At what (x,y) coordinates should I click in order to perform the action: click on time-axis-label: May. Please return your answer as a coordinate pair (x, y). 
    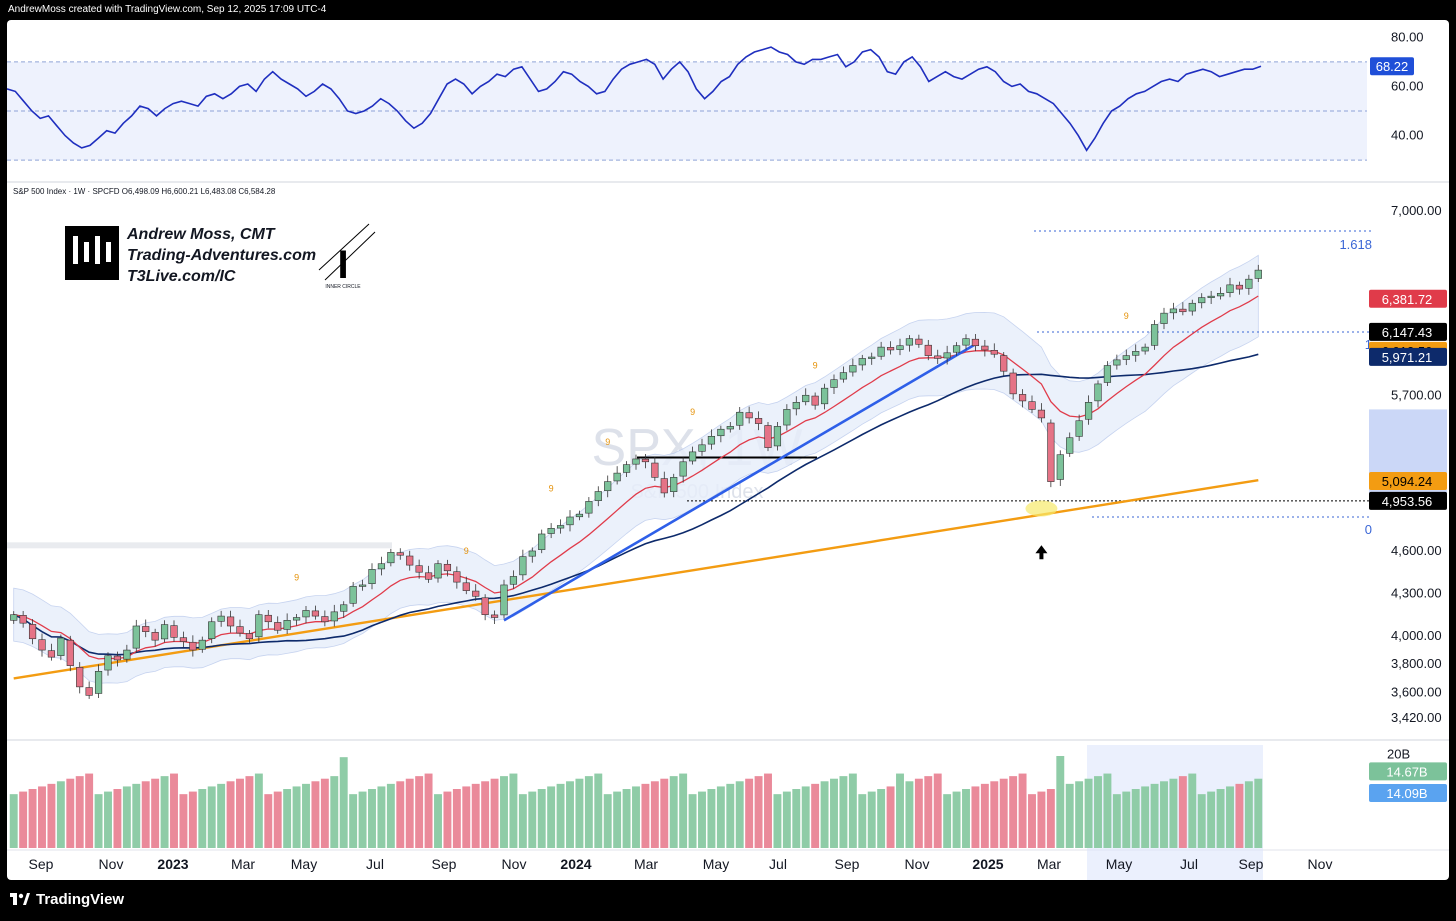
    Looking at the image, I should click on (1119, 864).